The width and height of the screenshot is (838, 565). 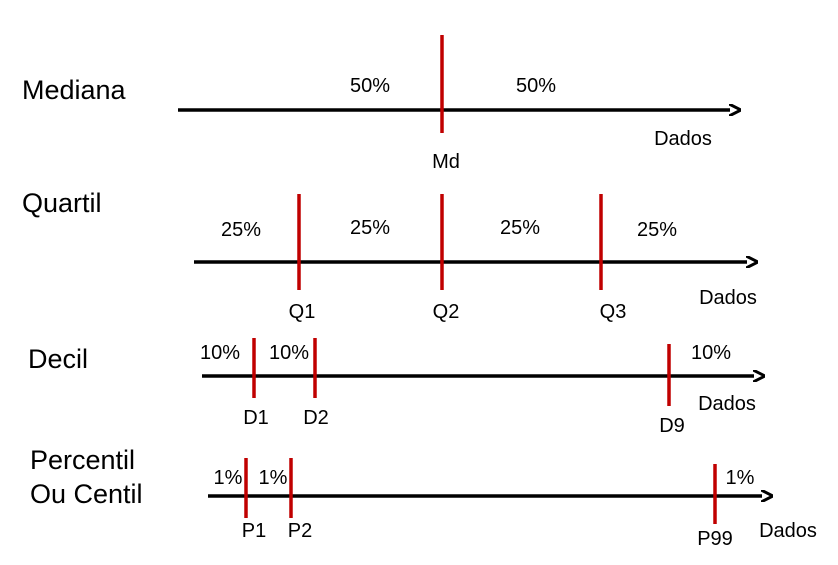 I want to click on marker-label-p1: P1, so click(x=254, y=531).